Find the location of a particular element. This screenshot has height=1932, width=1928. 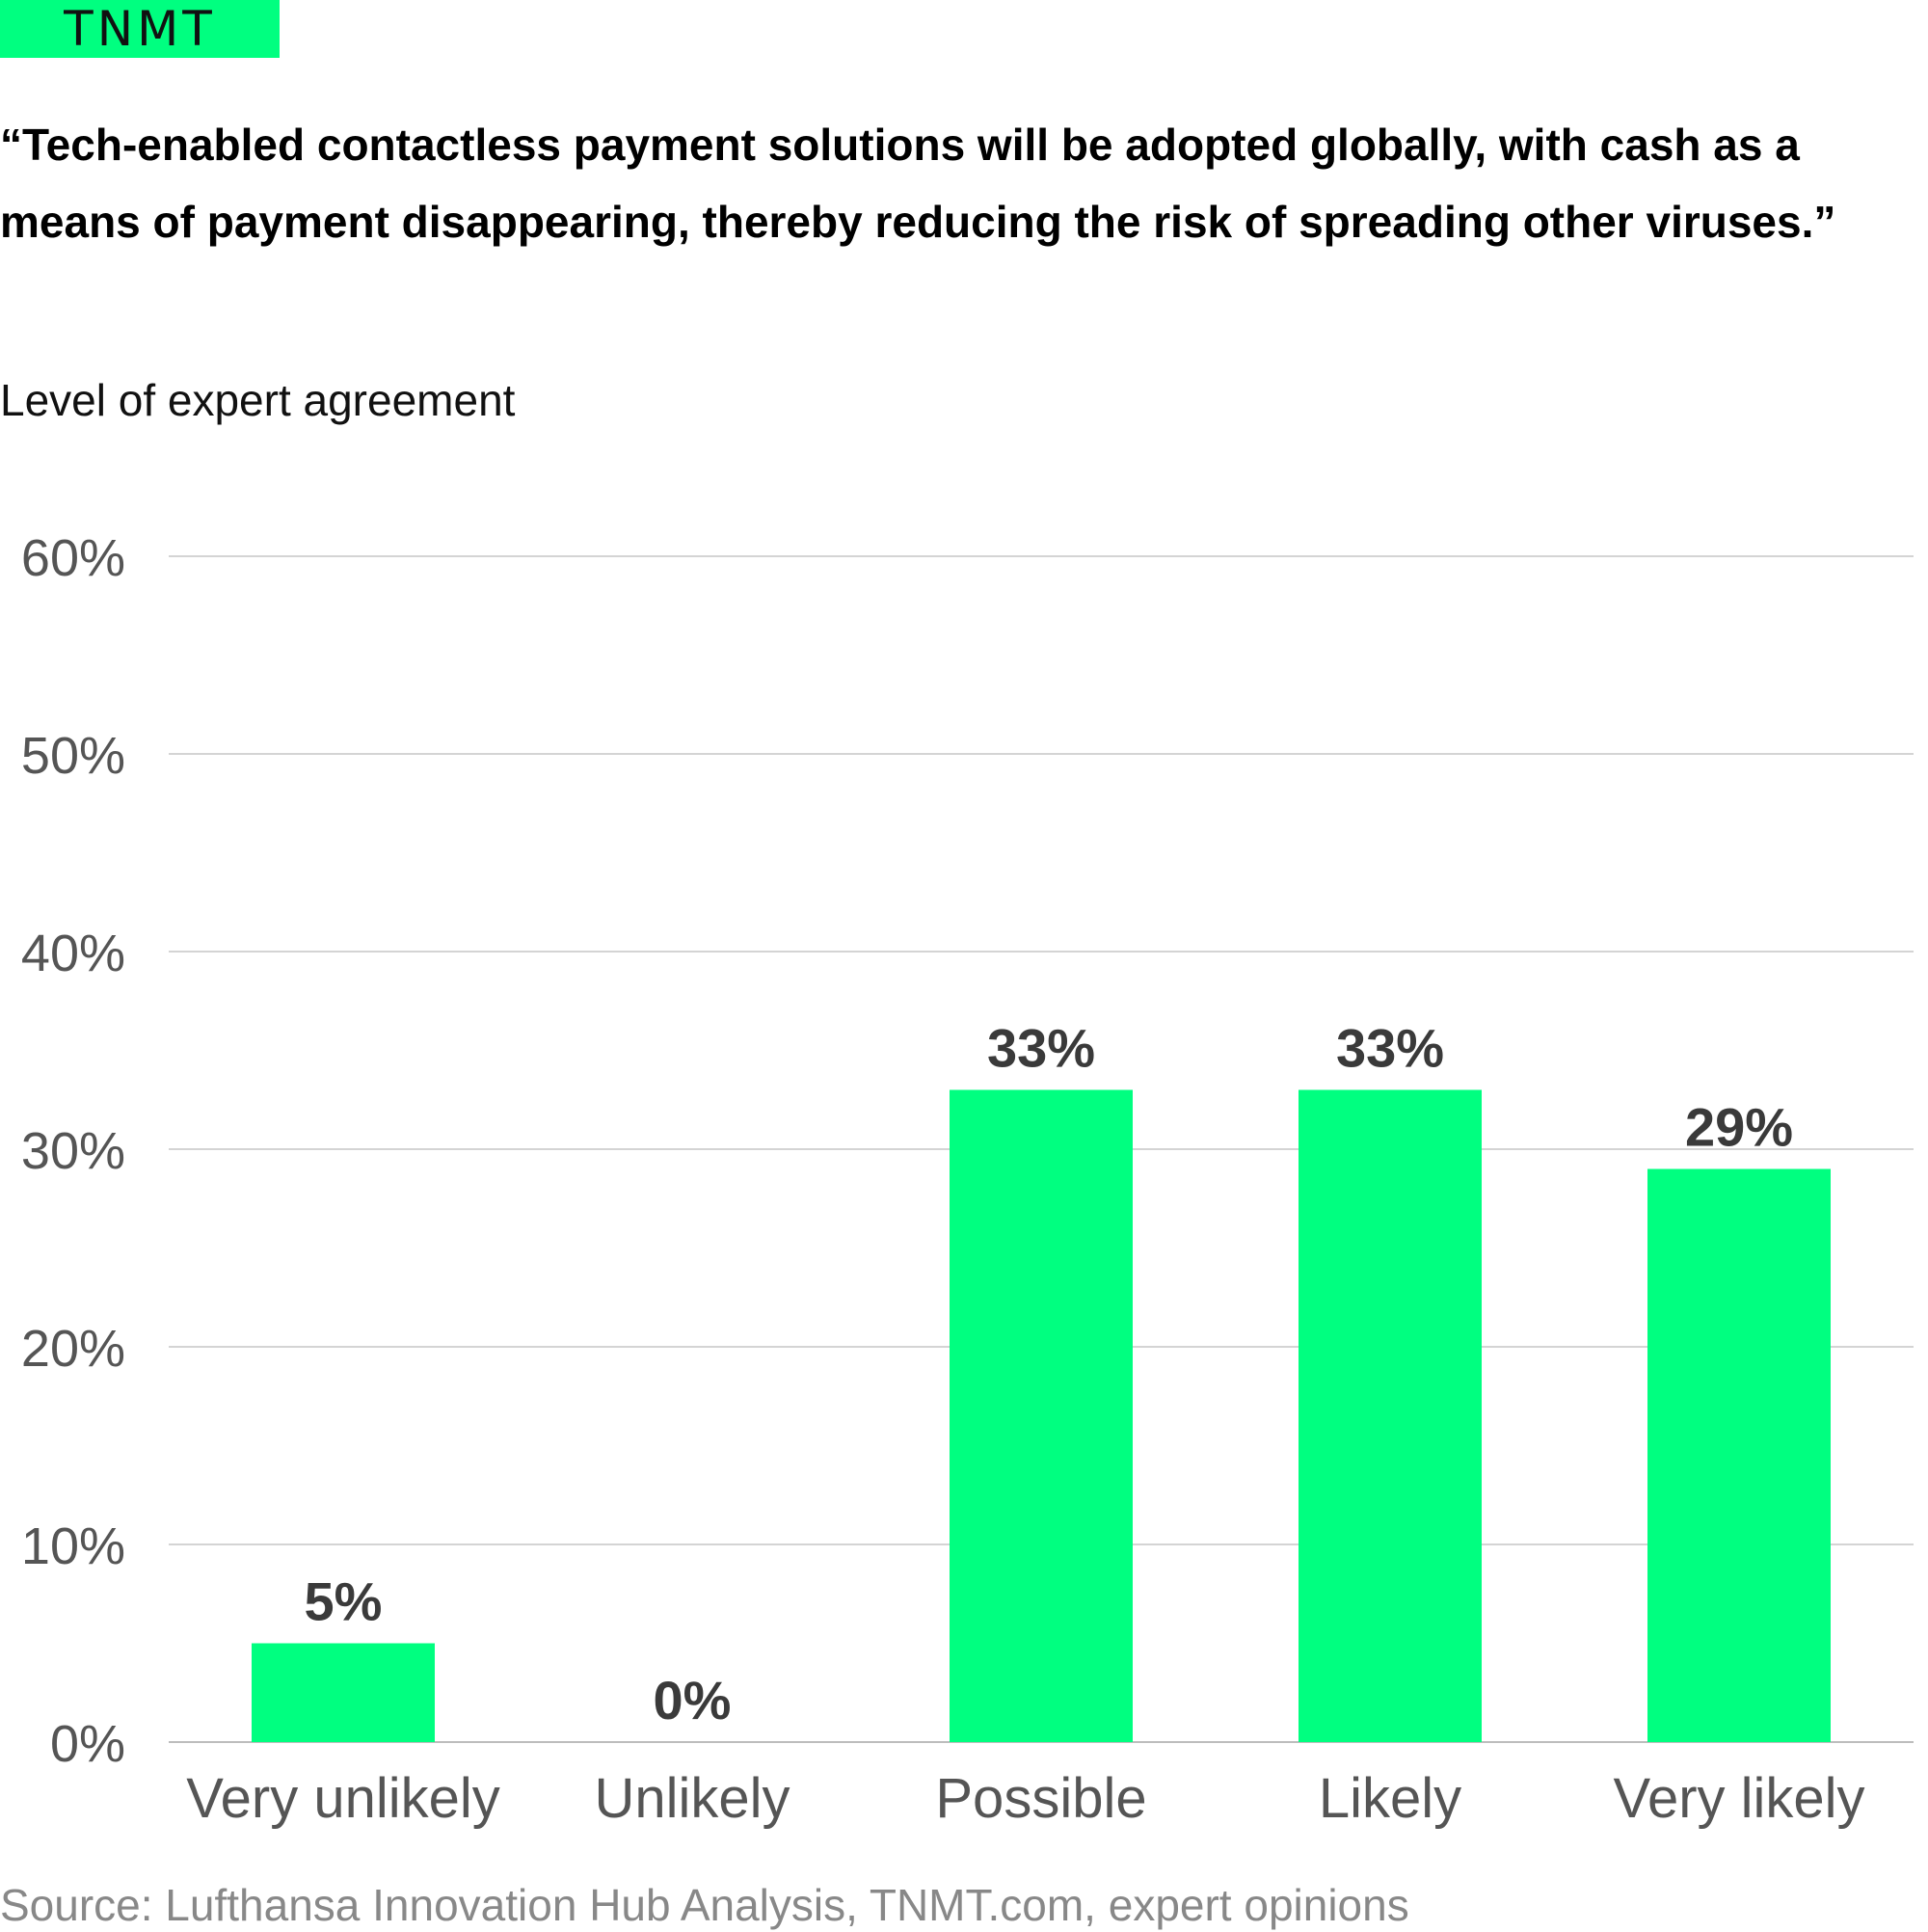

y-tick-label: 10% is located at coordinates (73, 1546).